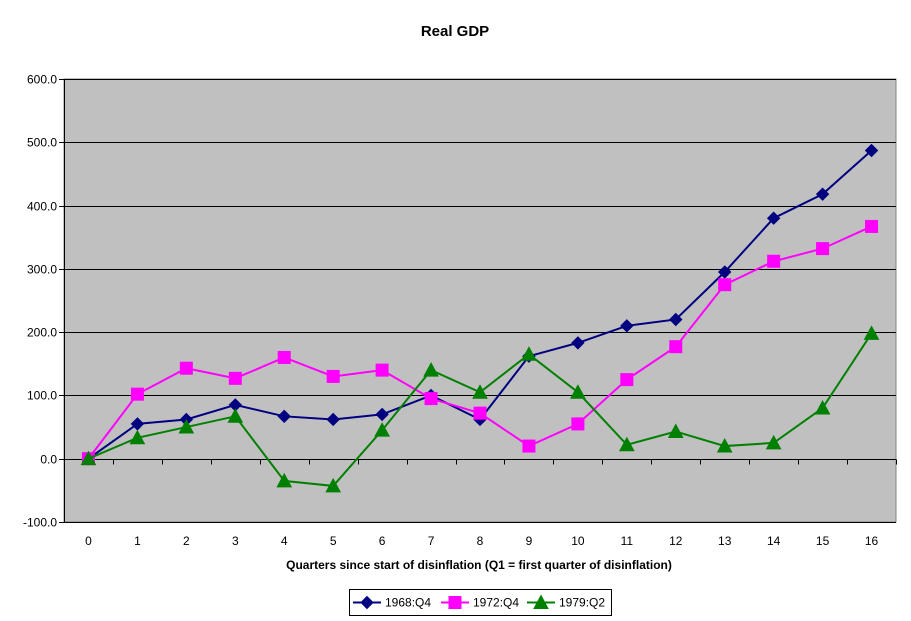  I want to click on x-tick-label: 8, so click(480, 541).